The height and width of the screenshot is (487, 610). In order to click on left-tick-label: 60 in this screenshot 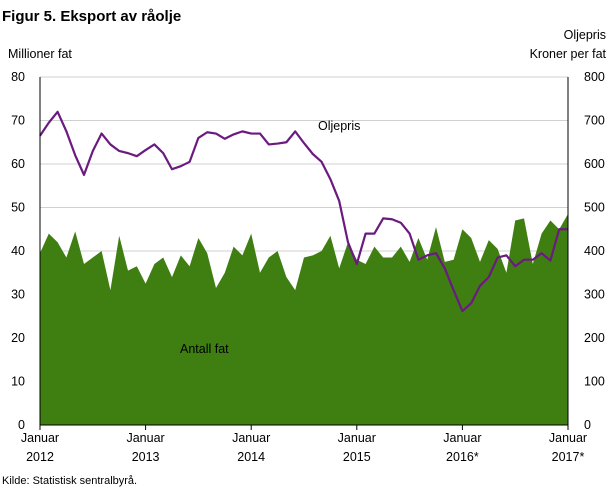, I will do `click(18, 164)`.